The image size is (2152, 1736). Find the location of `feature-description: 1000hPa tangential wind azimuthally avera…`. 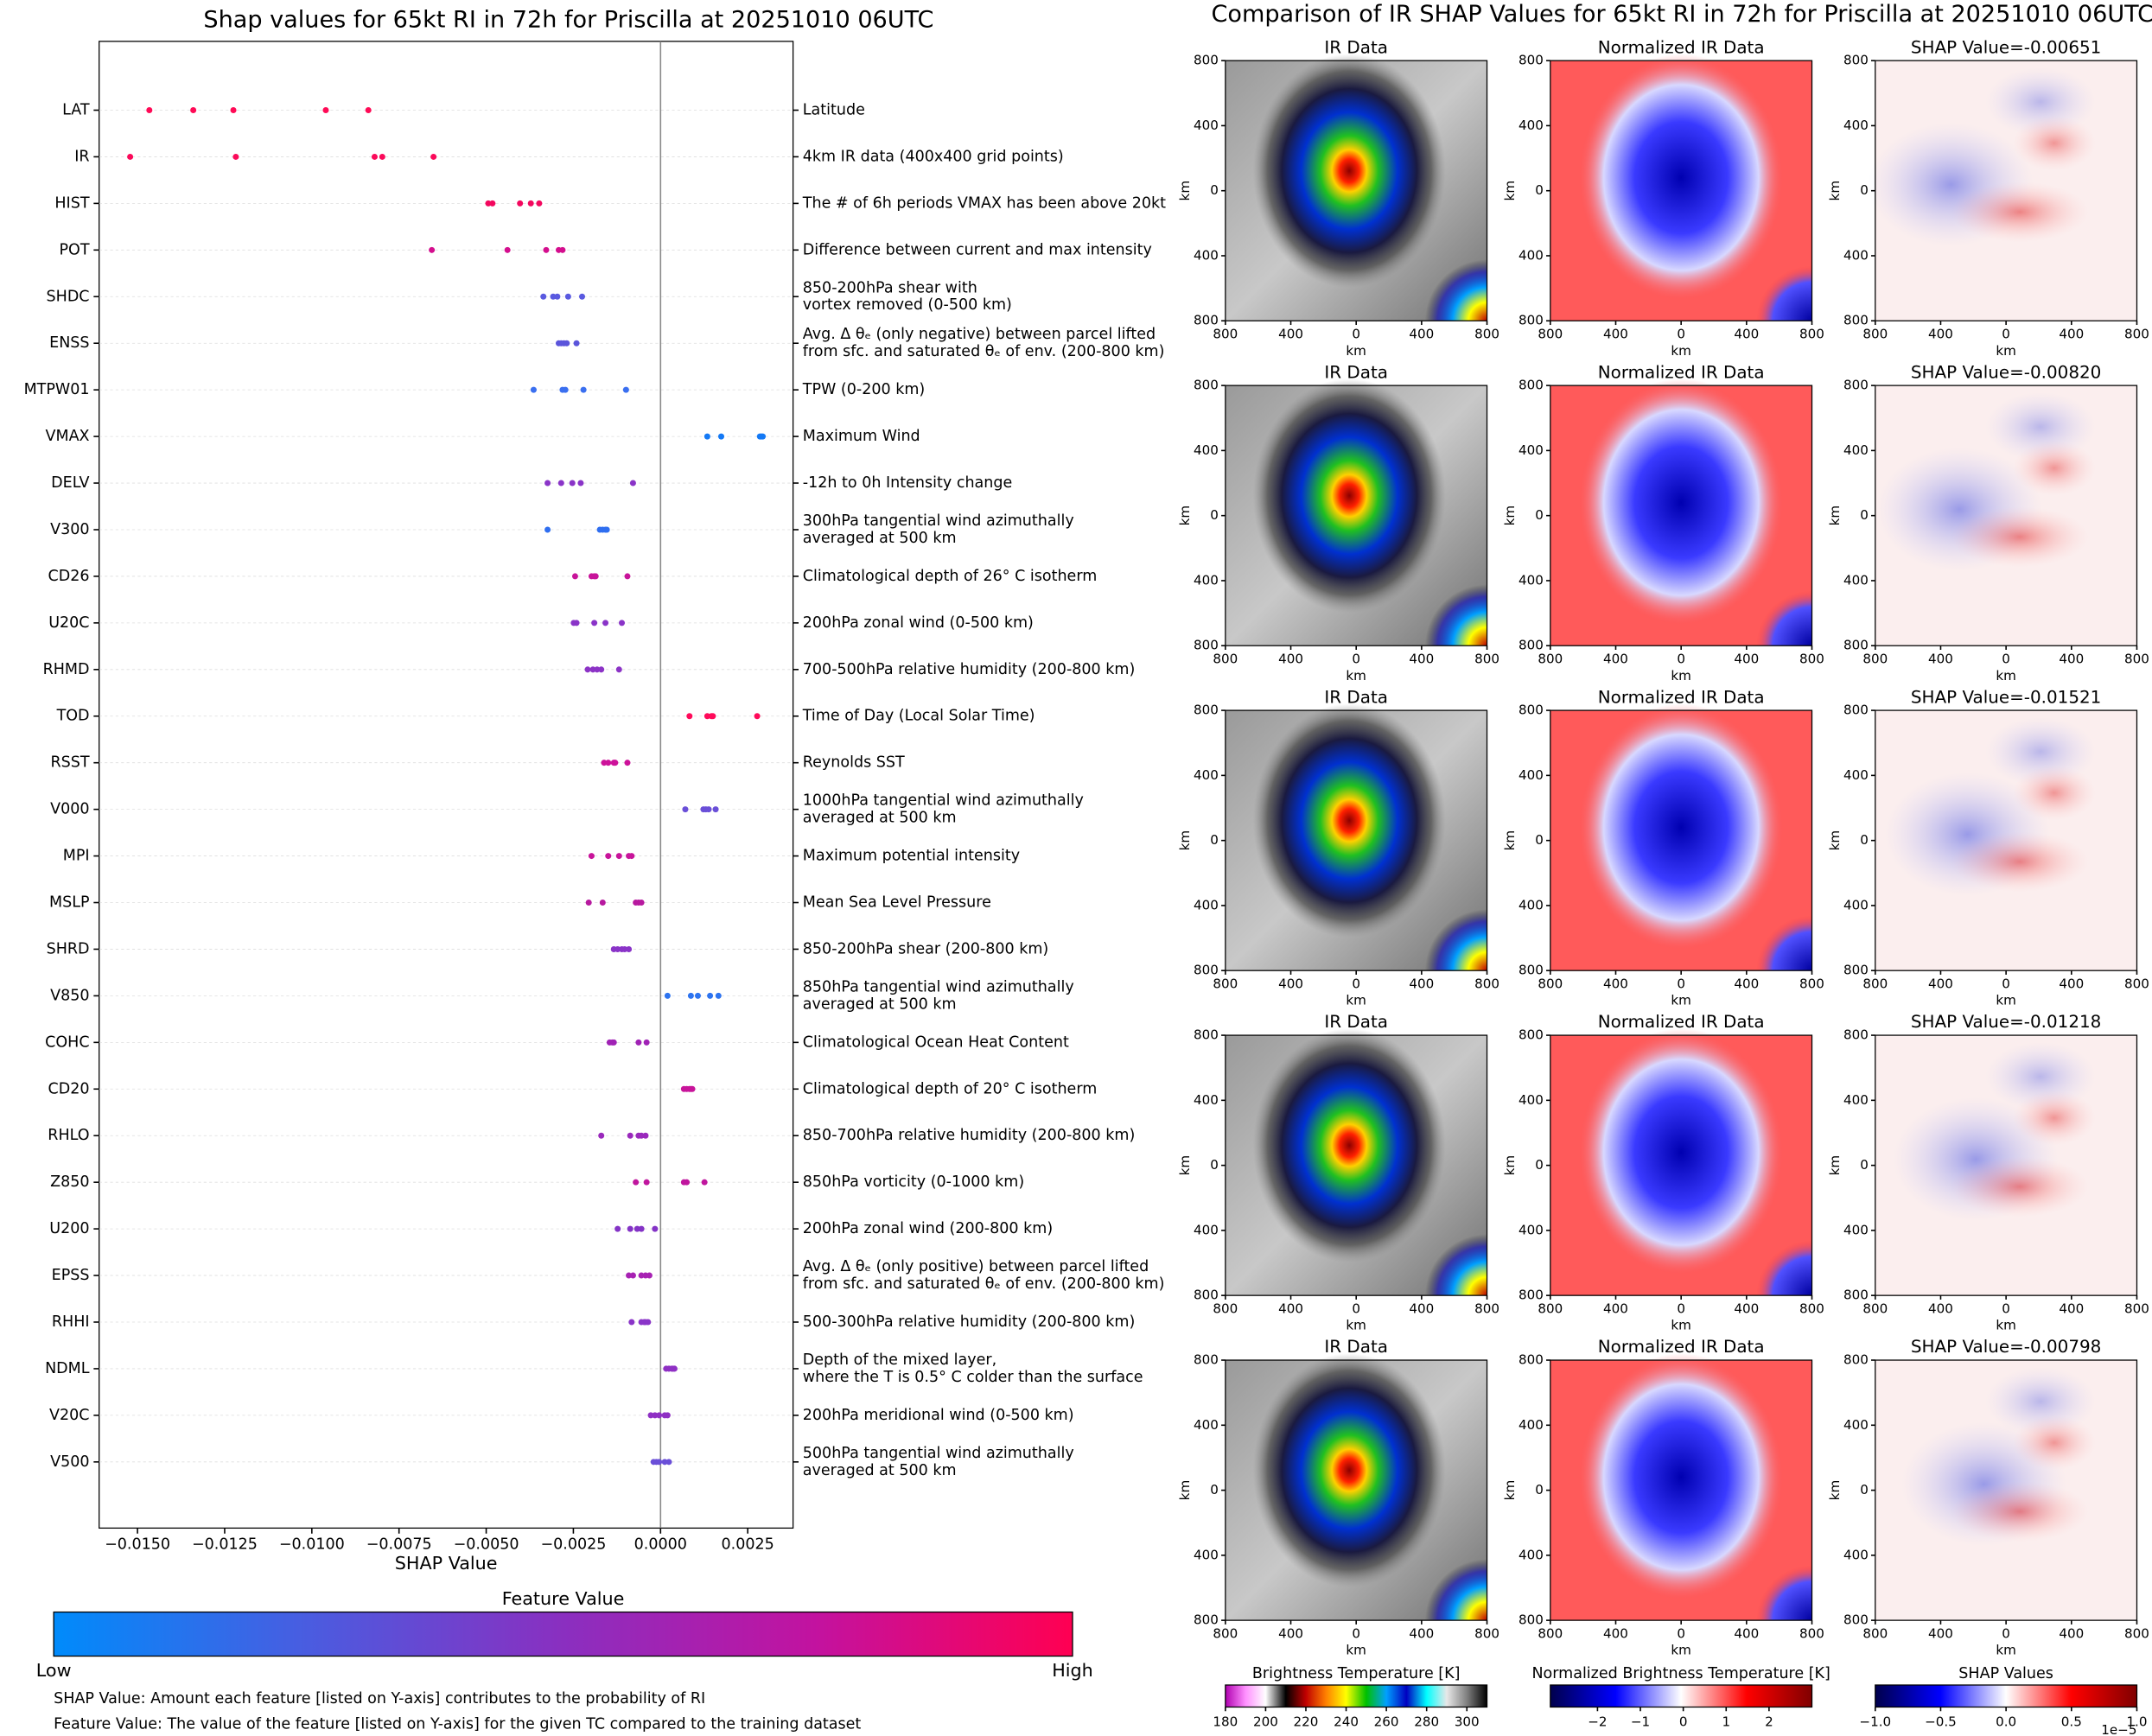

feature-description: 1000hPa tangential wind azimuthally avera… is located at coordinates (943, 809).